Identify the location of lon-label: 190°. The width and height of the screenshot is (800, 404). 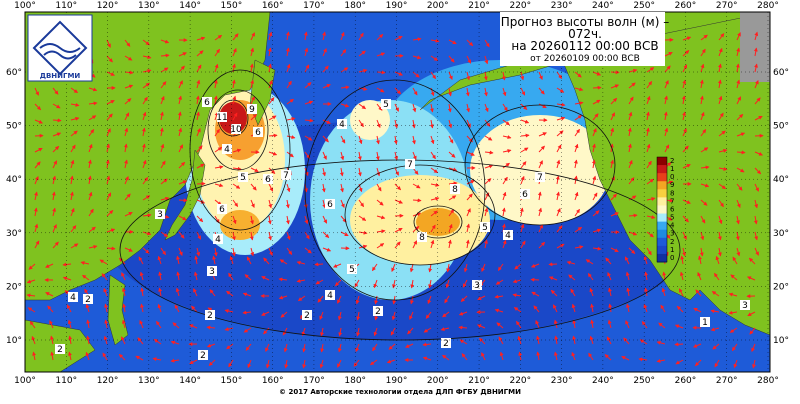
(397, 381).